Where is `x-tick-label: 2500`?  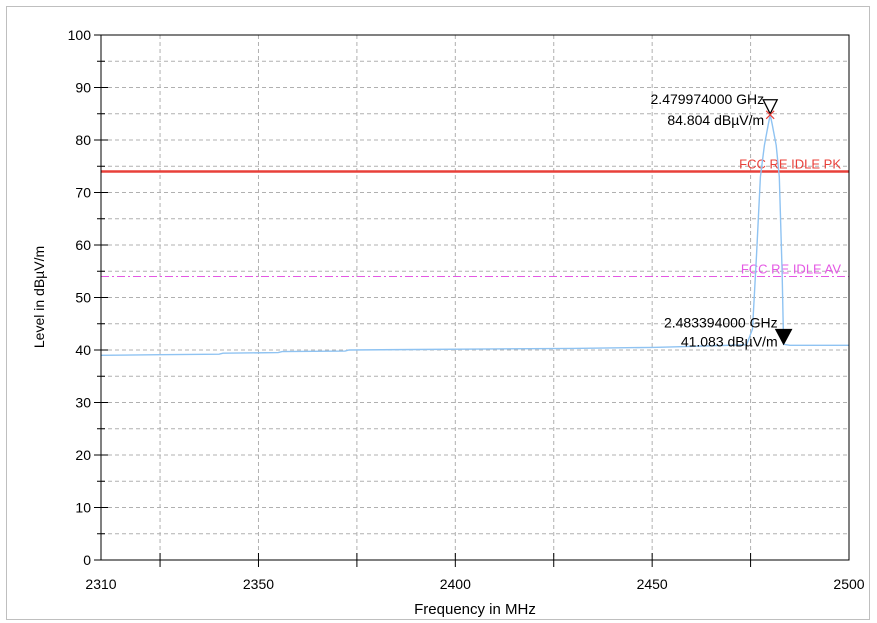 x-tick-label: 2500 is located at coordinates (848, 584).